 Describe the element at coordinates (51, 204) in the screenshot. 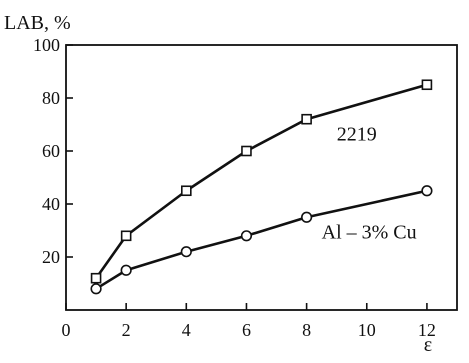

I see `y-tick-label: 40` at that location.